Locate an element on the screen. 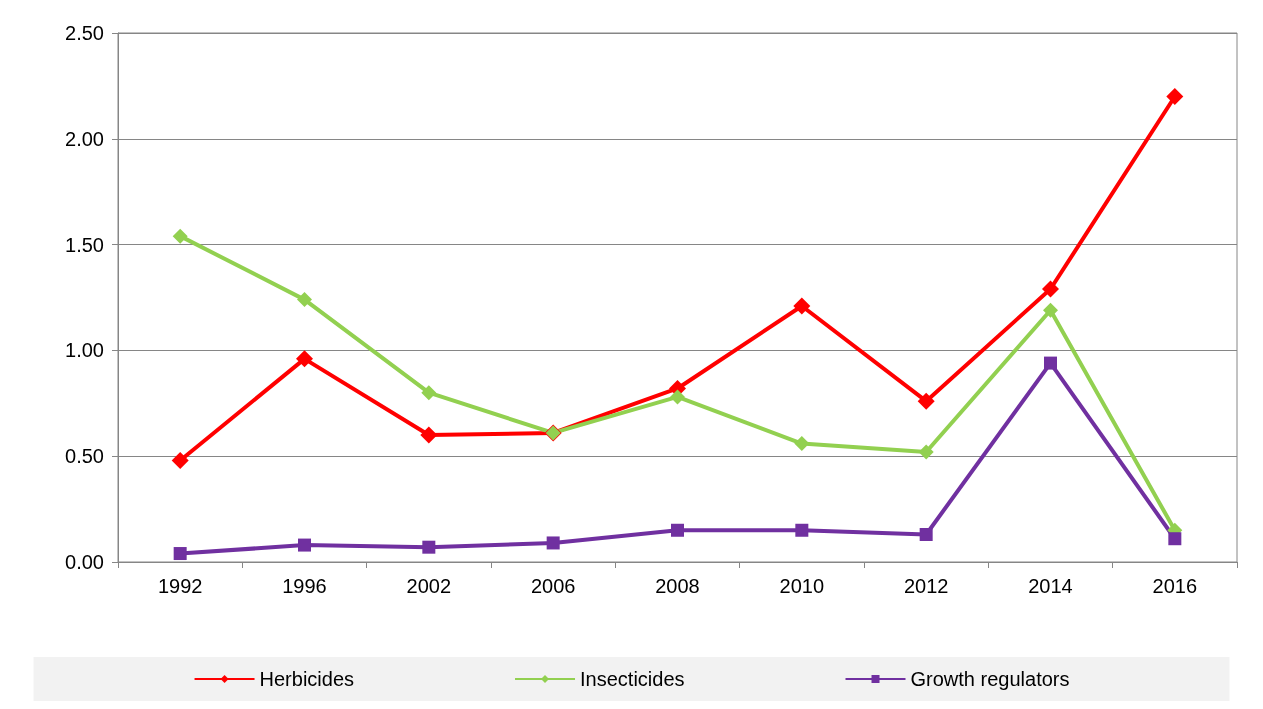 Image resolution: width=1263 pixels, height=709 pixels. y-tick-label: 0.00 is located at coordinates (84, 562).